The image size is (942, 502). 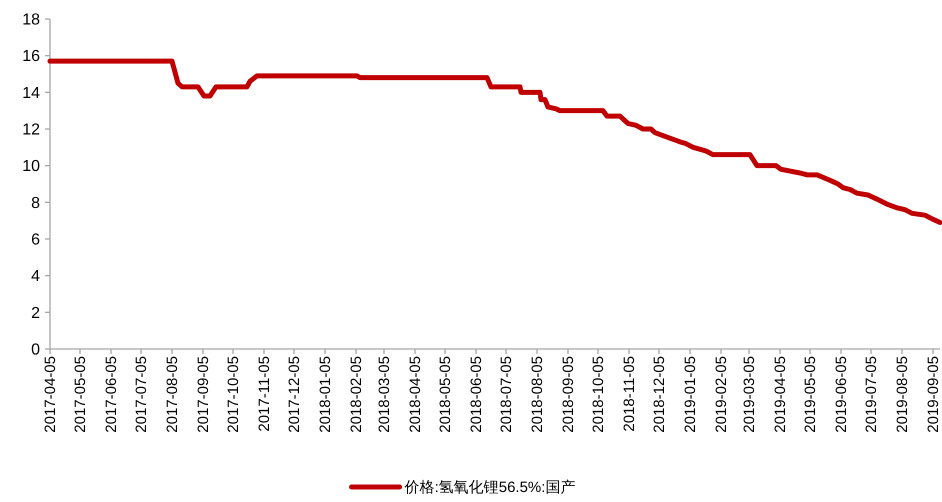 I want to click on x-tick-label: 2017-12-05, so click(x=294, y=394).